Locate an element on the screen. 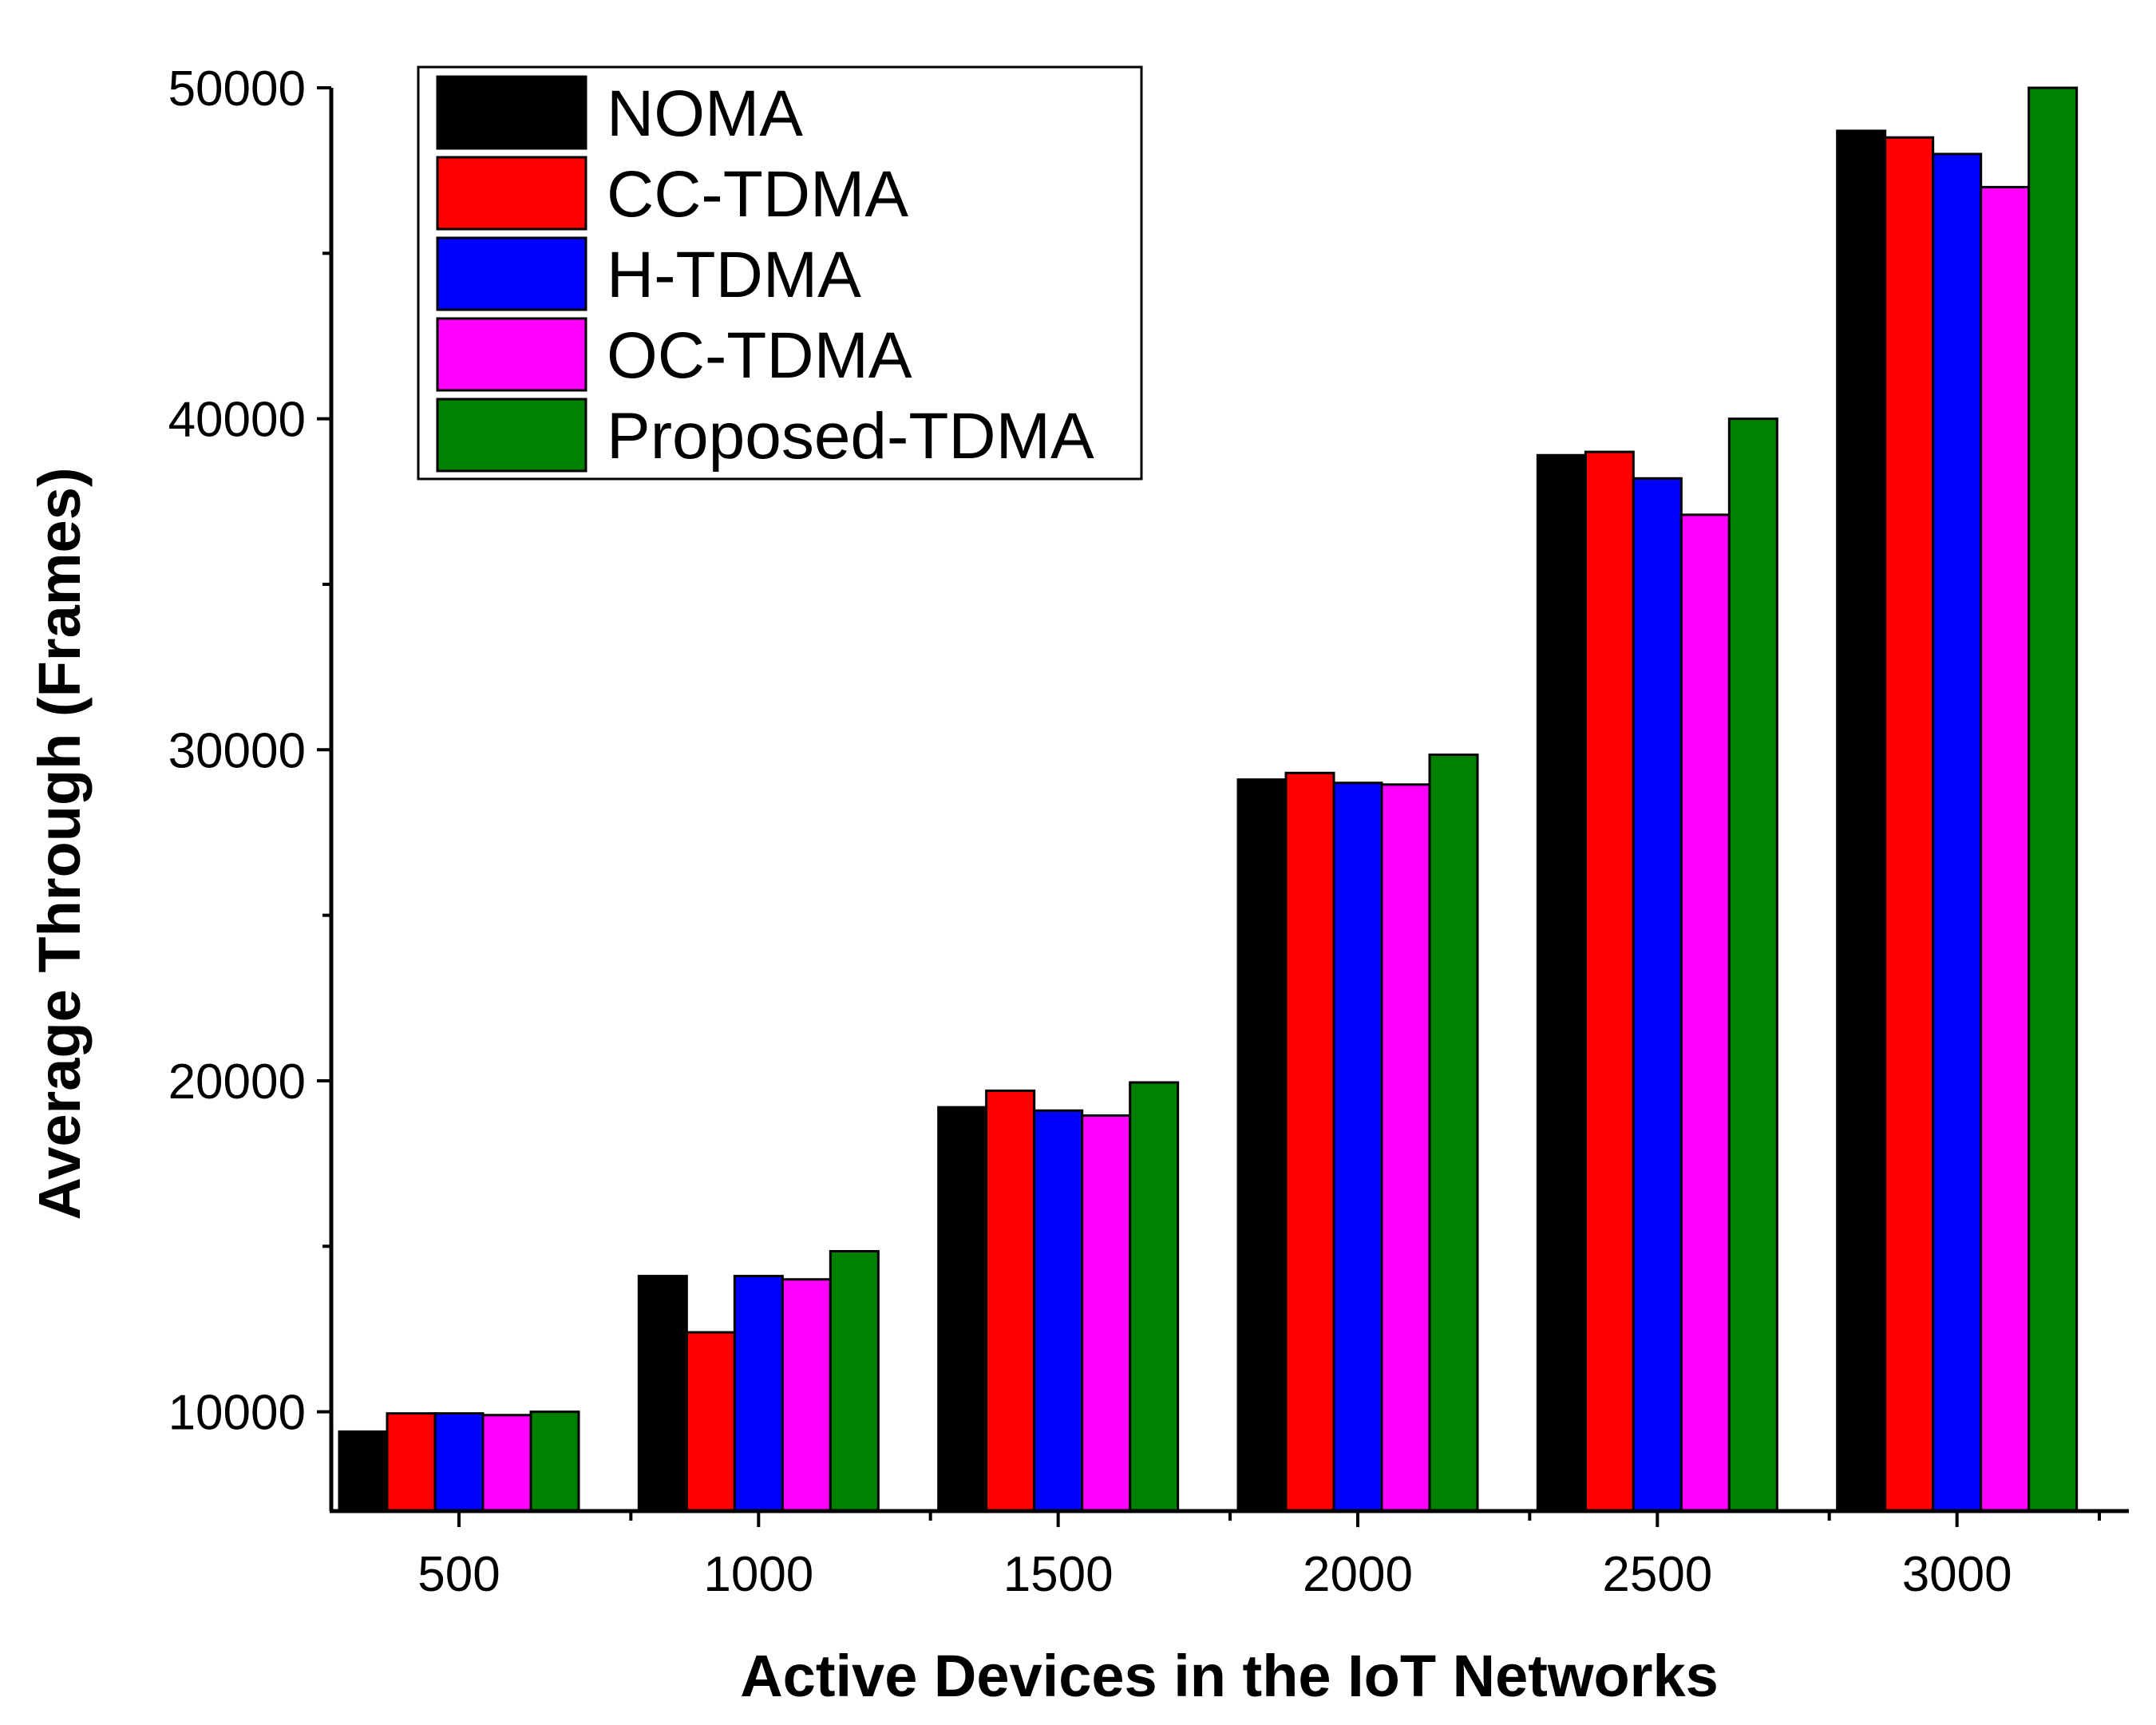 The width and height of the screenshot is (2156, 1725). legend-label-h-tdma: H-TDMA is located at coordinates (734, 275).